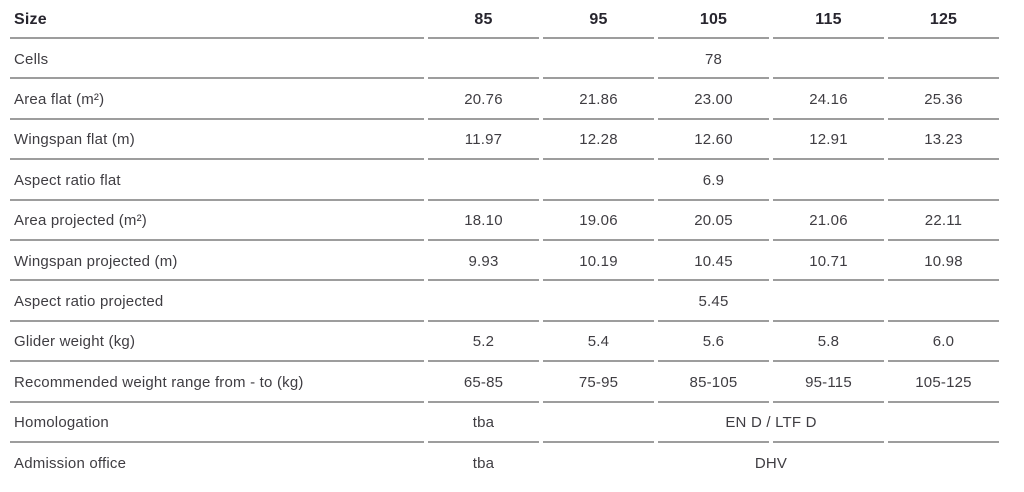 The width and height of the screenshot is (1024, 492). I want to click on row-label: Homologation, so click(61, 423).